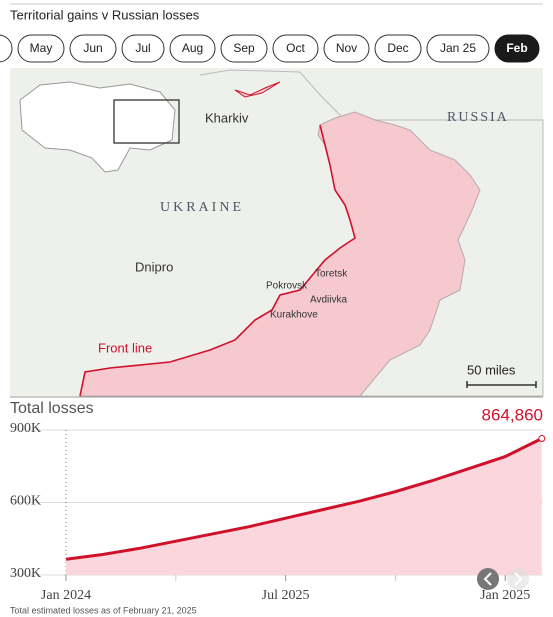  I want to click on y-tick-label: 300K, so click(25, 573).